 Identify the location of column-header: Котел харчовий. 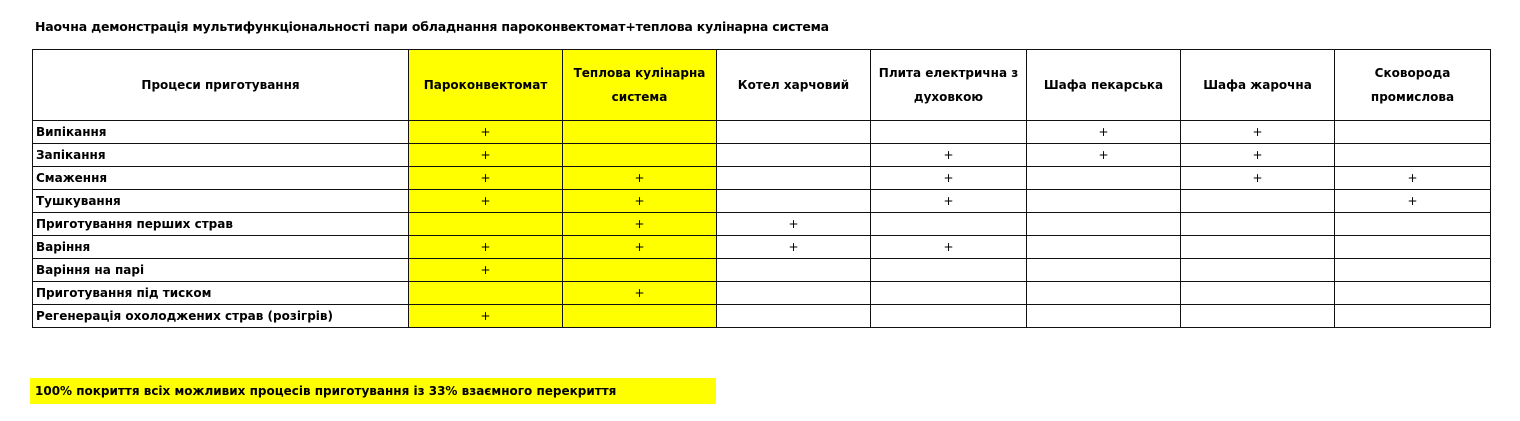
(793, 85).